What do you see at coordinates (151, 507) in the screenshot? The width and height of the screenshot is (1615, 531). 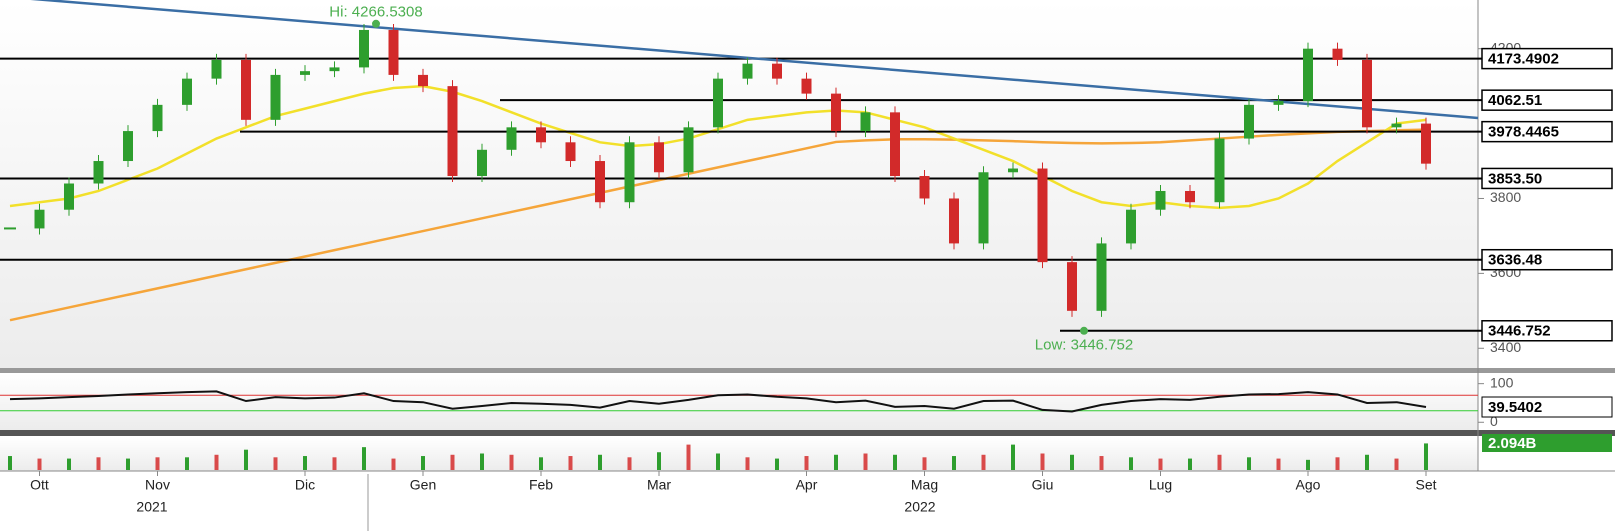 I see `year-label: 2021` at bounding box center [151, 507].